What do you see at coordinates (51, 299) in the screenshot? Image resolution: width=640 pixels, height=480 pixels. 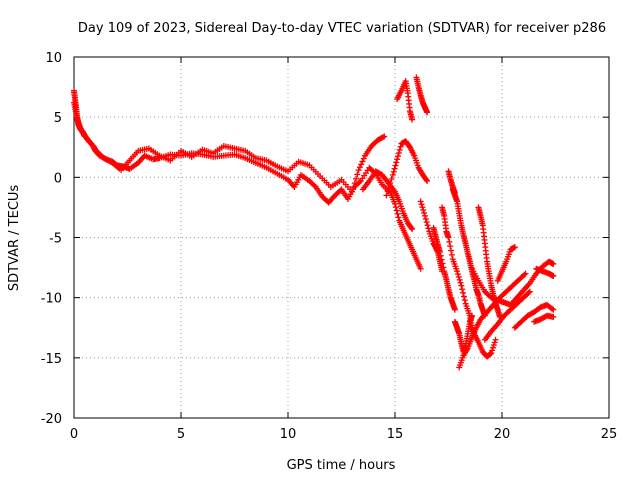 I see `y-tick-label: -10` at bounding box center [51, 299].